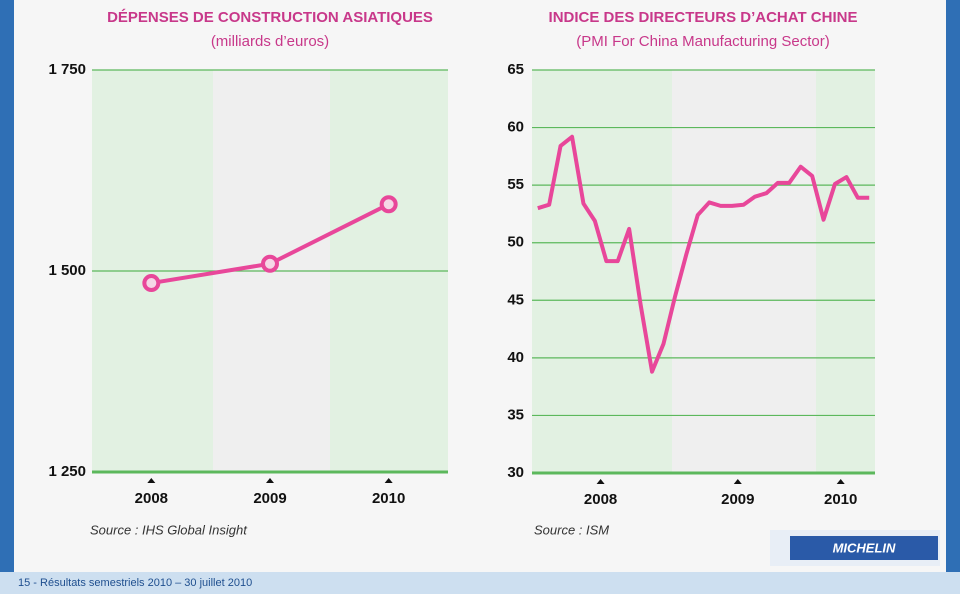  Describe the element at coordinates (67, 270) in the screenshot. I see `y-tick-label: 1 500` at that location.